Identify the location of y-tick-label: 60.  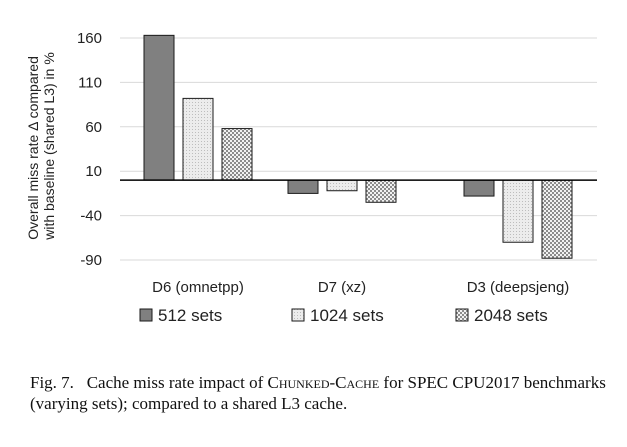
(93, 127).